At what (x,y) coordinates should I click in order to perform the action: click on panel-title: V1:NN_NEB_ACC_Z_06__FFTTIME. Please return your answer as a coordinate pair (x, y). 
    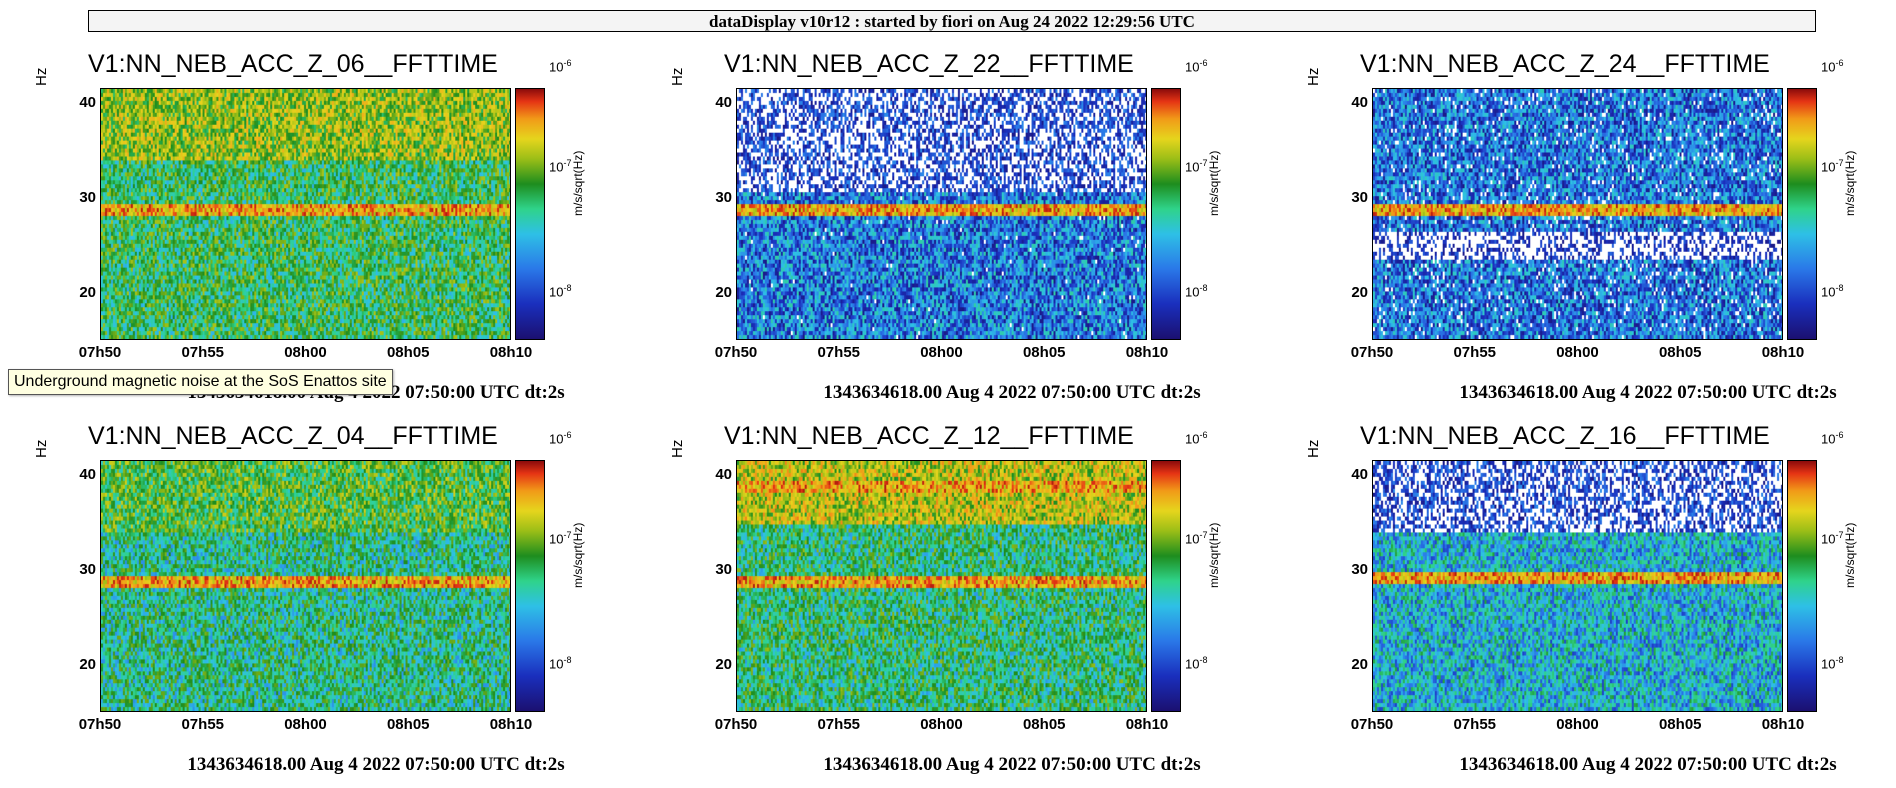
    Looking at the image, I should click on (293, 64).